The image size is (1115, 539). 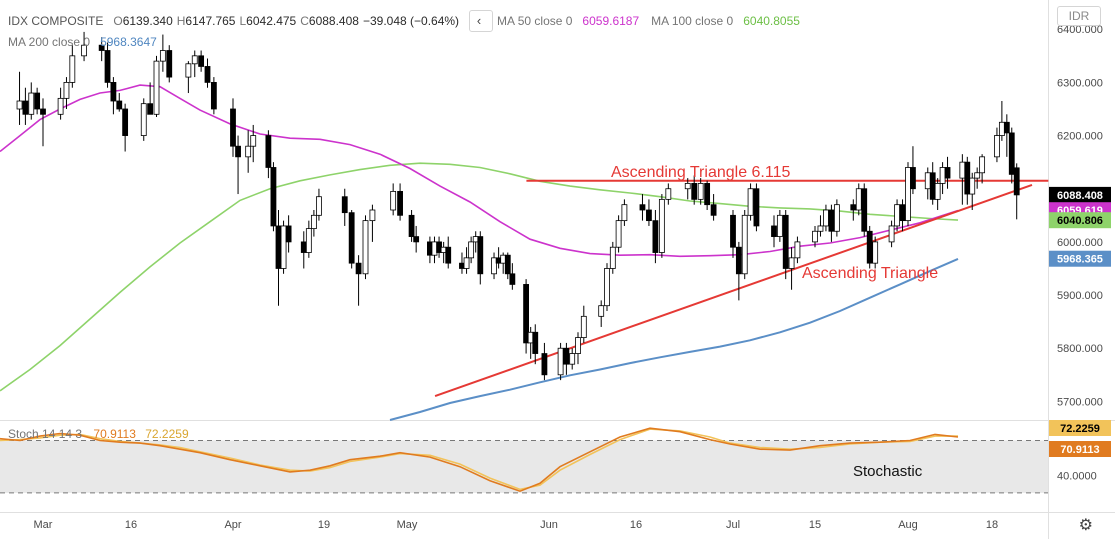 I want to click on collapse-legend-button: ‹, so click(x=481, y=21).